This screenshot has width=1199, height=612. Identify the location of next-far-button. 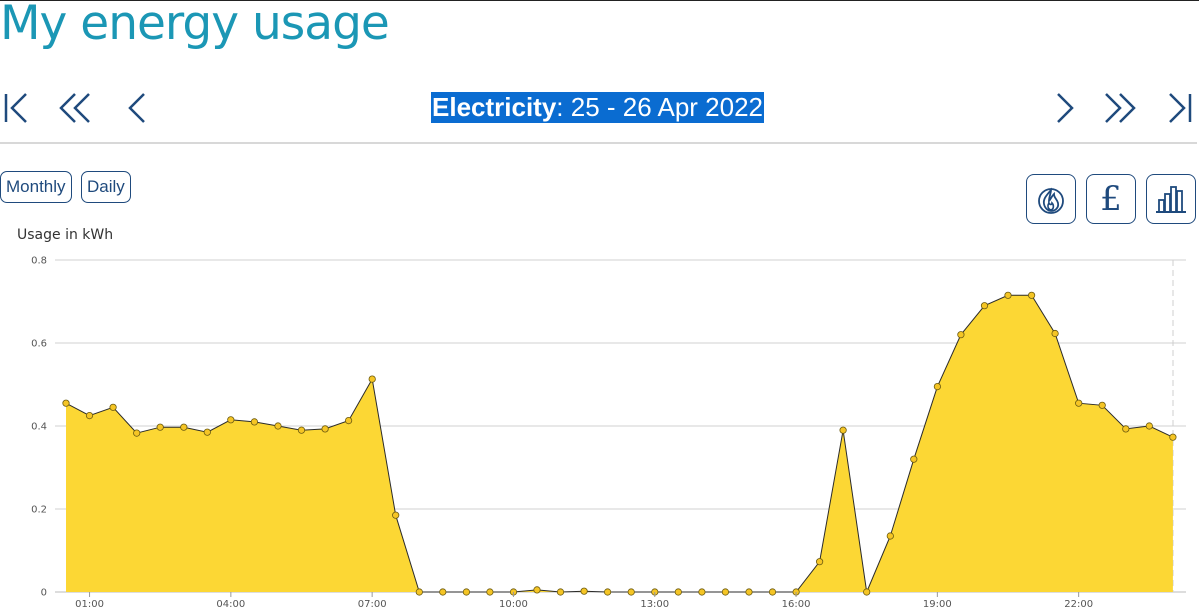
(1120, 108).